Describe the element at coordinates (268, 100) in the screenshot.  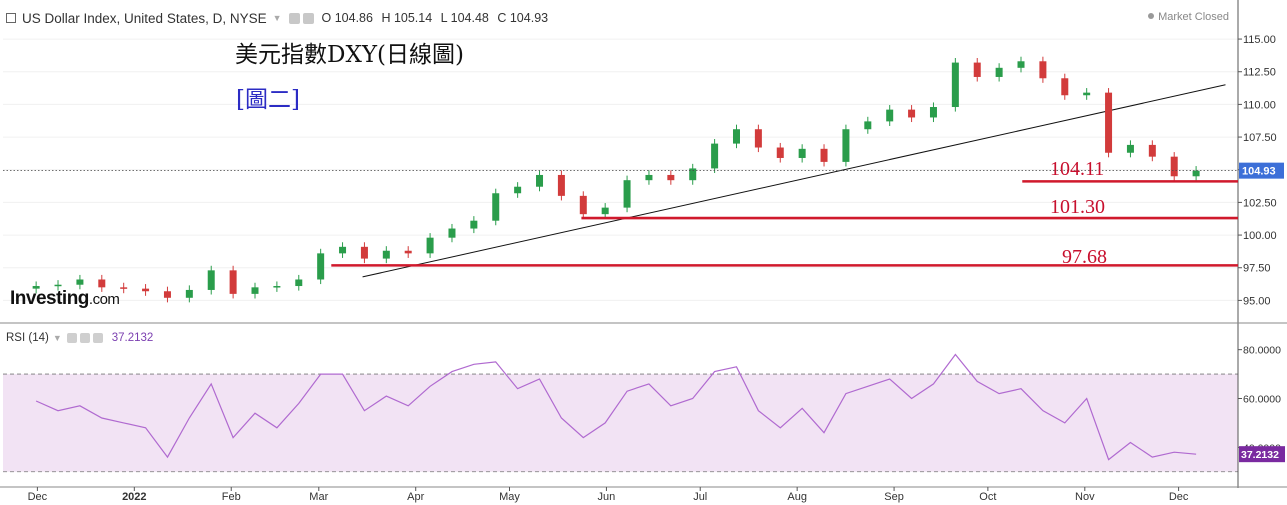
I see `annotation-subtitle: [圖二]` at that location.